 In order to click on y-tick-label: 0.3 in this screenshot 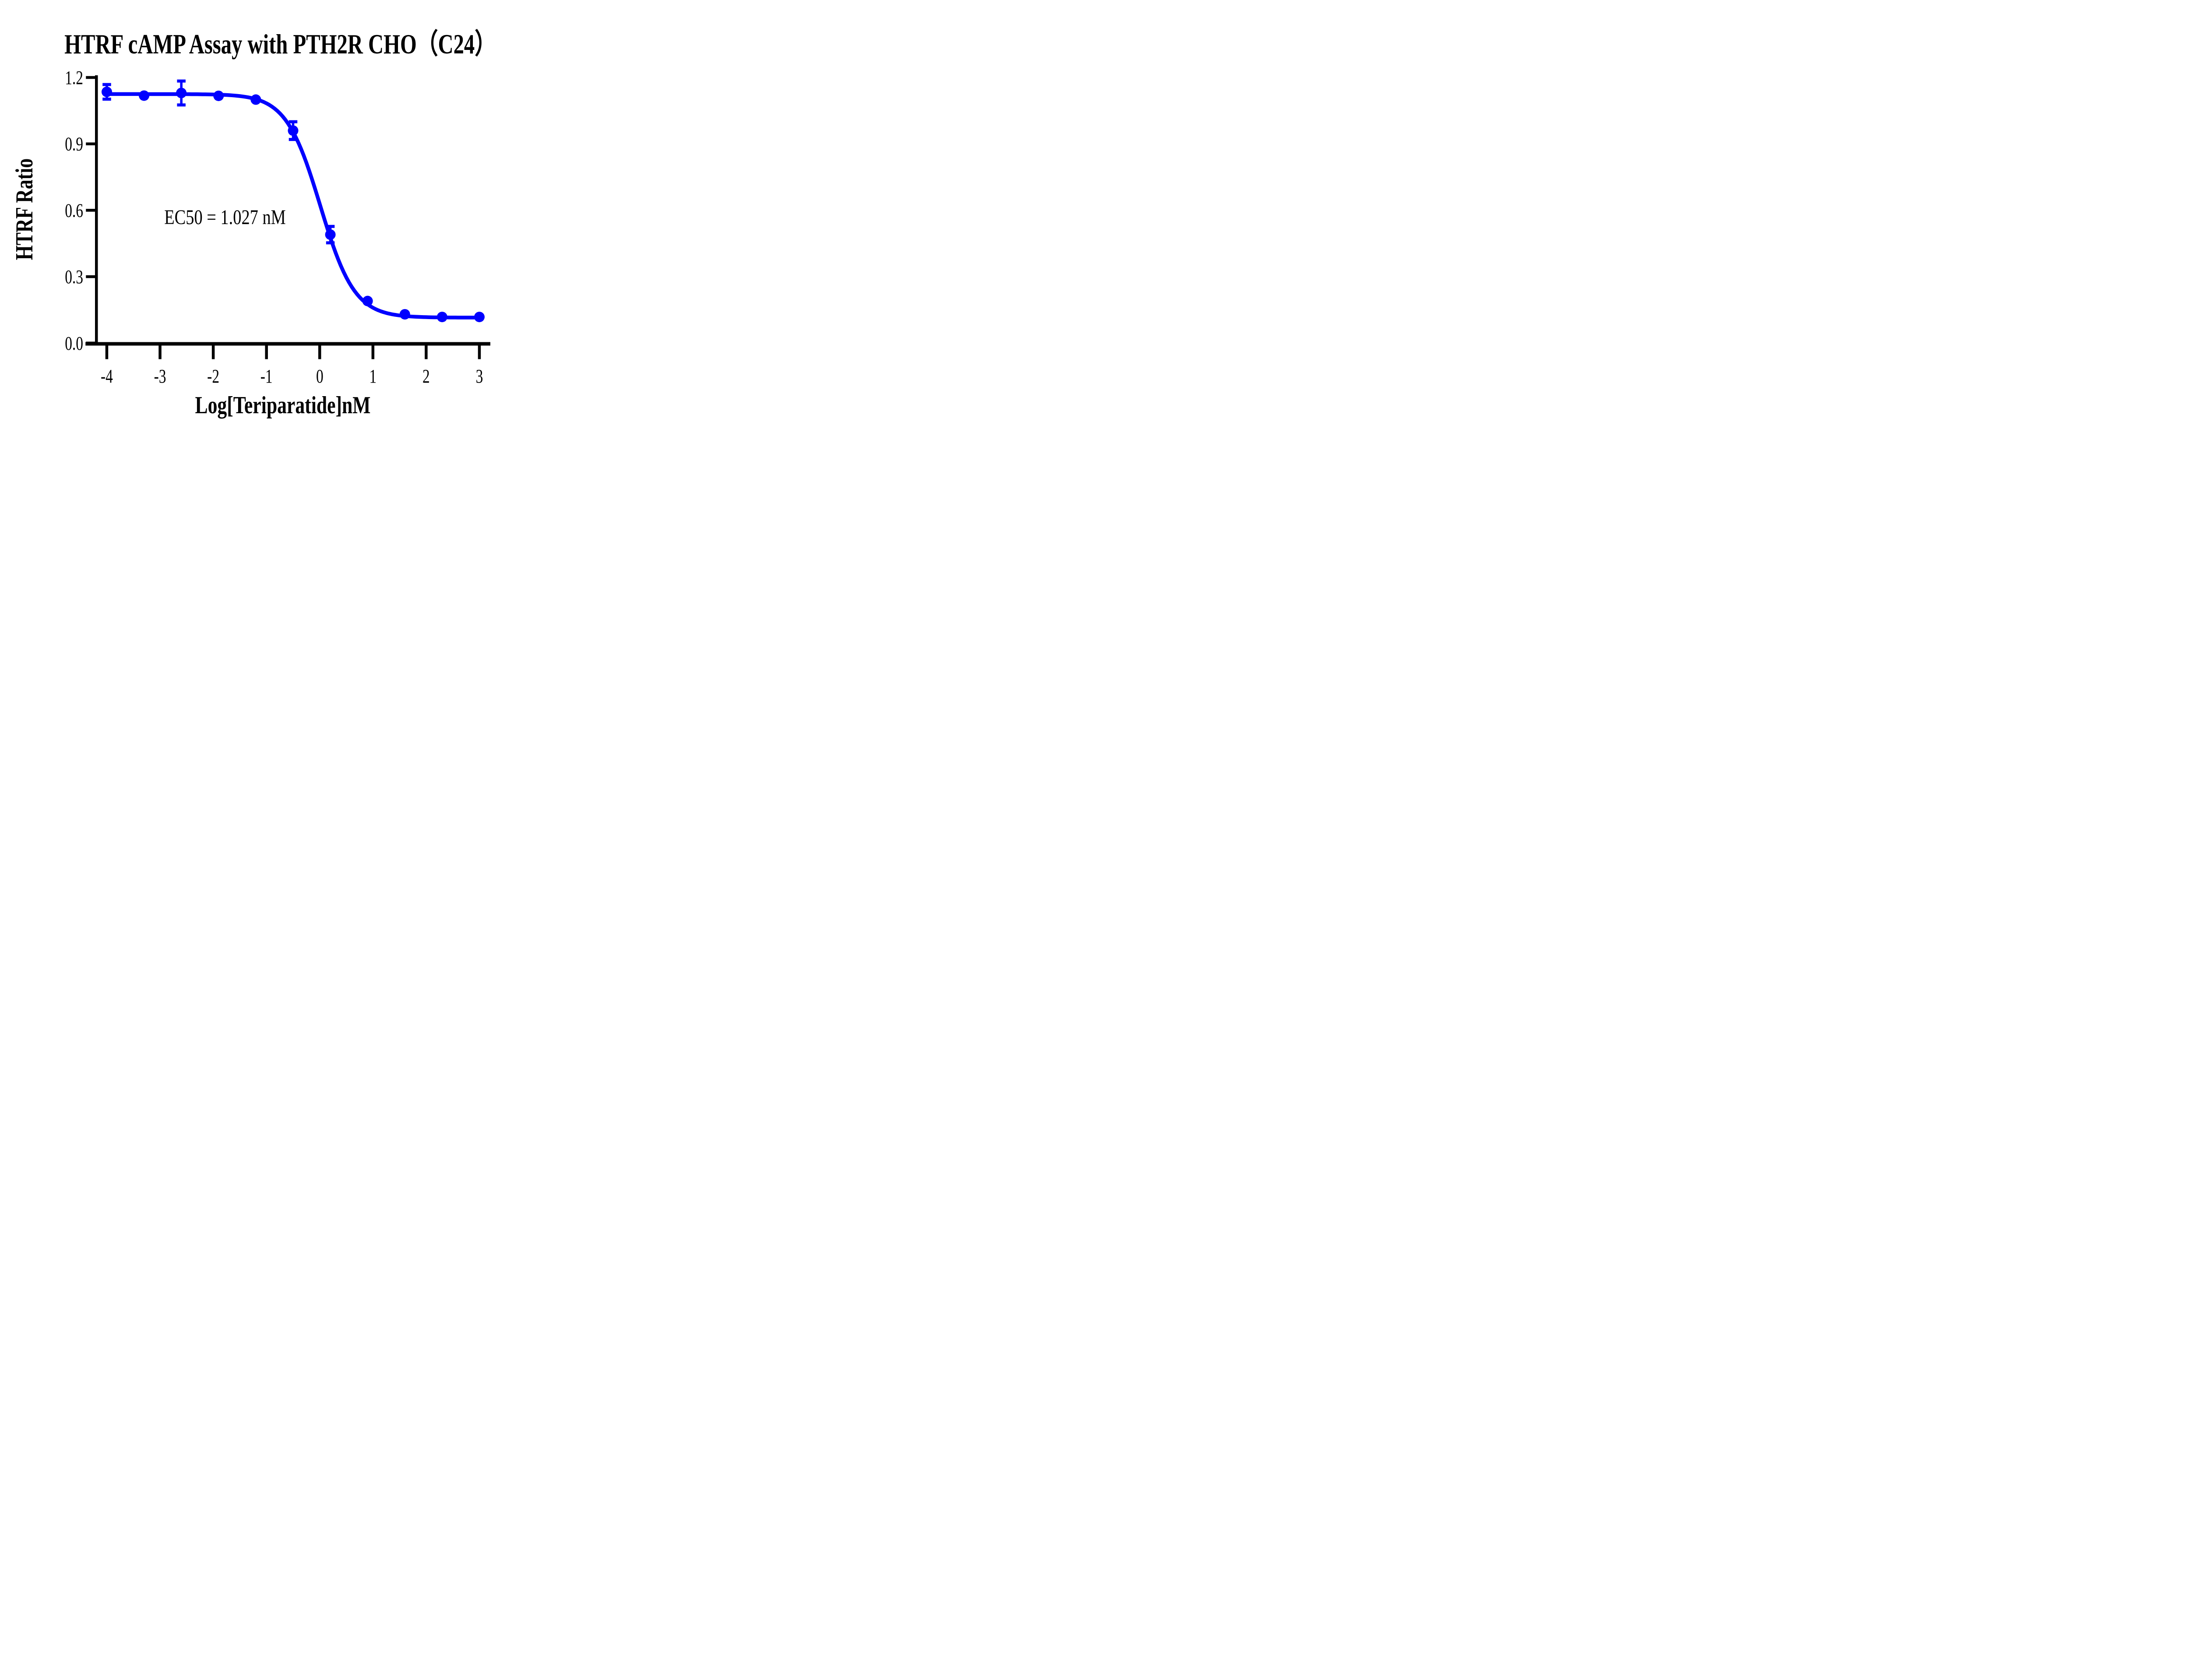, I will do `click(74, 277)`.